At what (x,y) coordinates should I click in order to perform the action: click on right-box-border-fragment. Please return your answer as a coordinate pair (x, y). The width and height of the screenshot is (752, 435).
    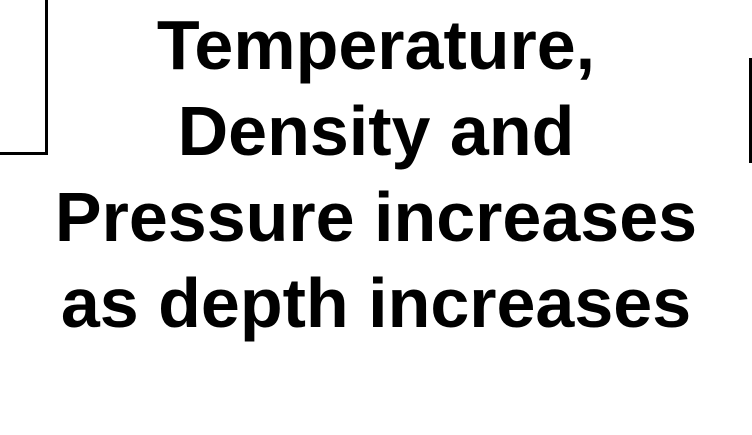
    Looking at the image, I should click on (750, 110).